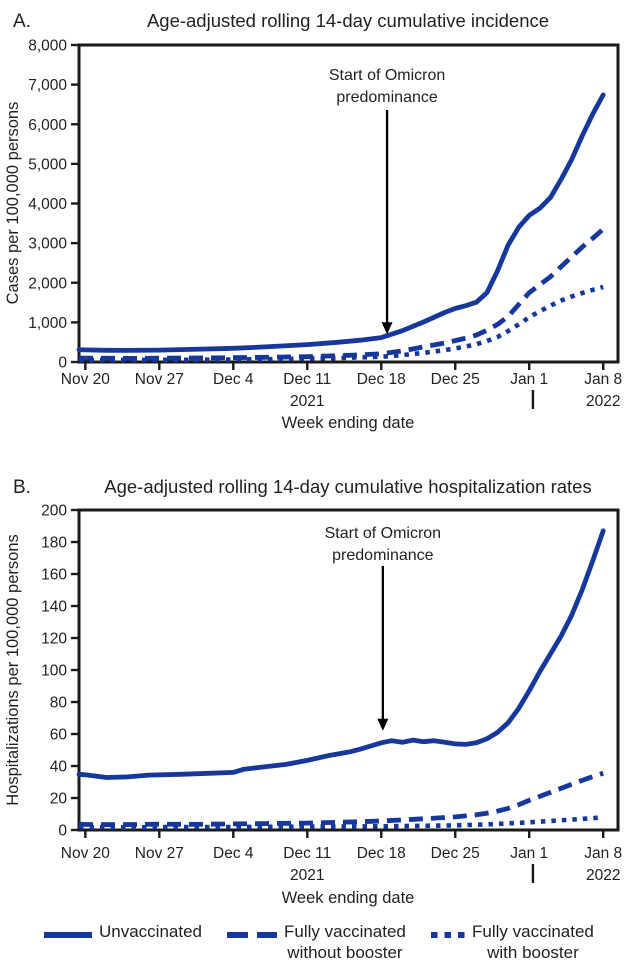 This screenshot has width=635, height=971. I want to click on y-tick-label: 8,000, so click(47, 46).